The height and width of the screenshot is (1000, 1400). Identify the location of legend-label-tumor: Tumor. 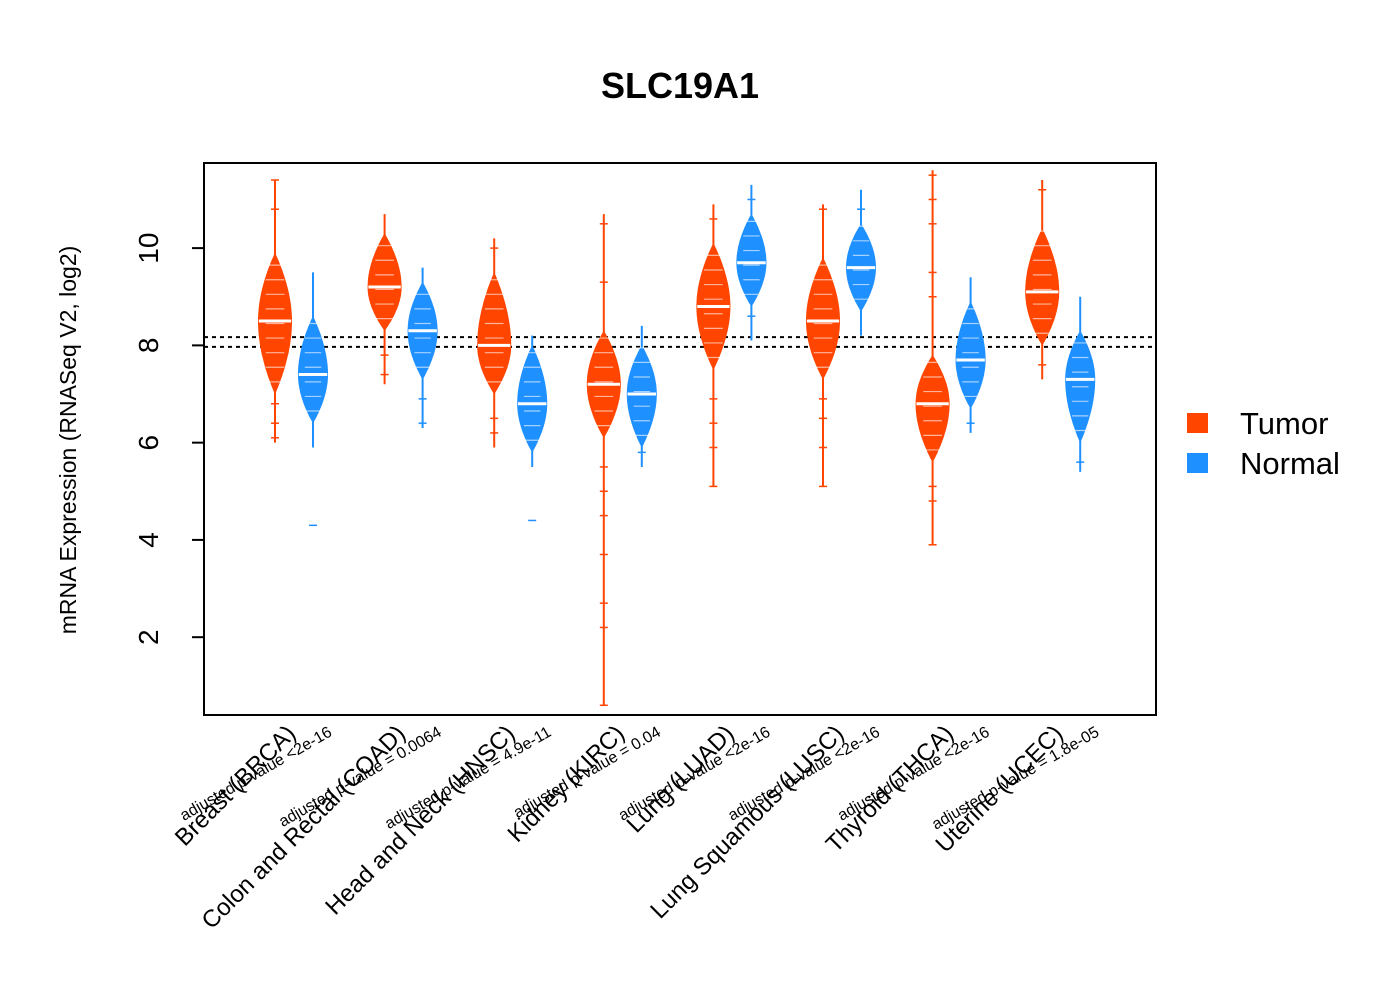
(1284, 423).